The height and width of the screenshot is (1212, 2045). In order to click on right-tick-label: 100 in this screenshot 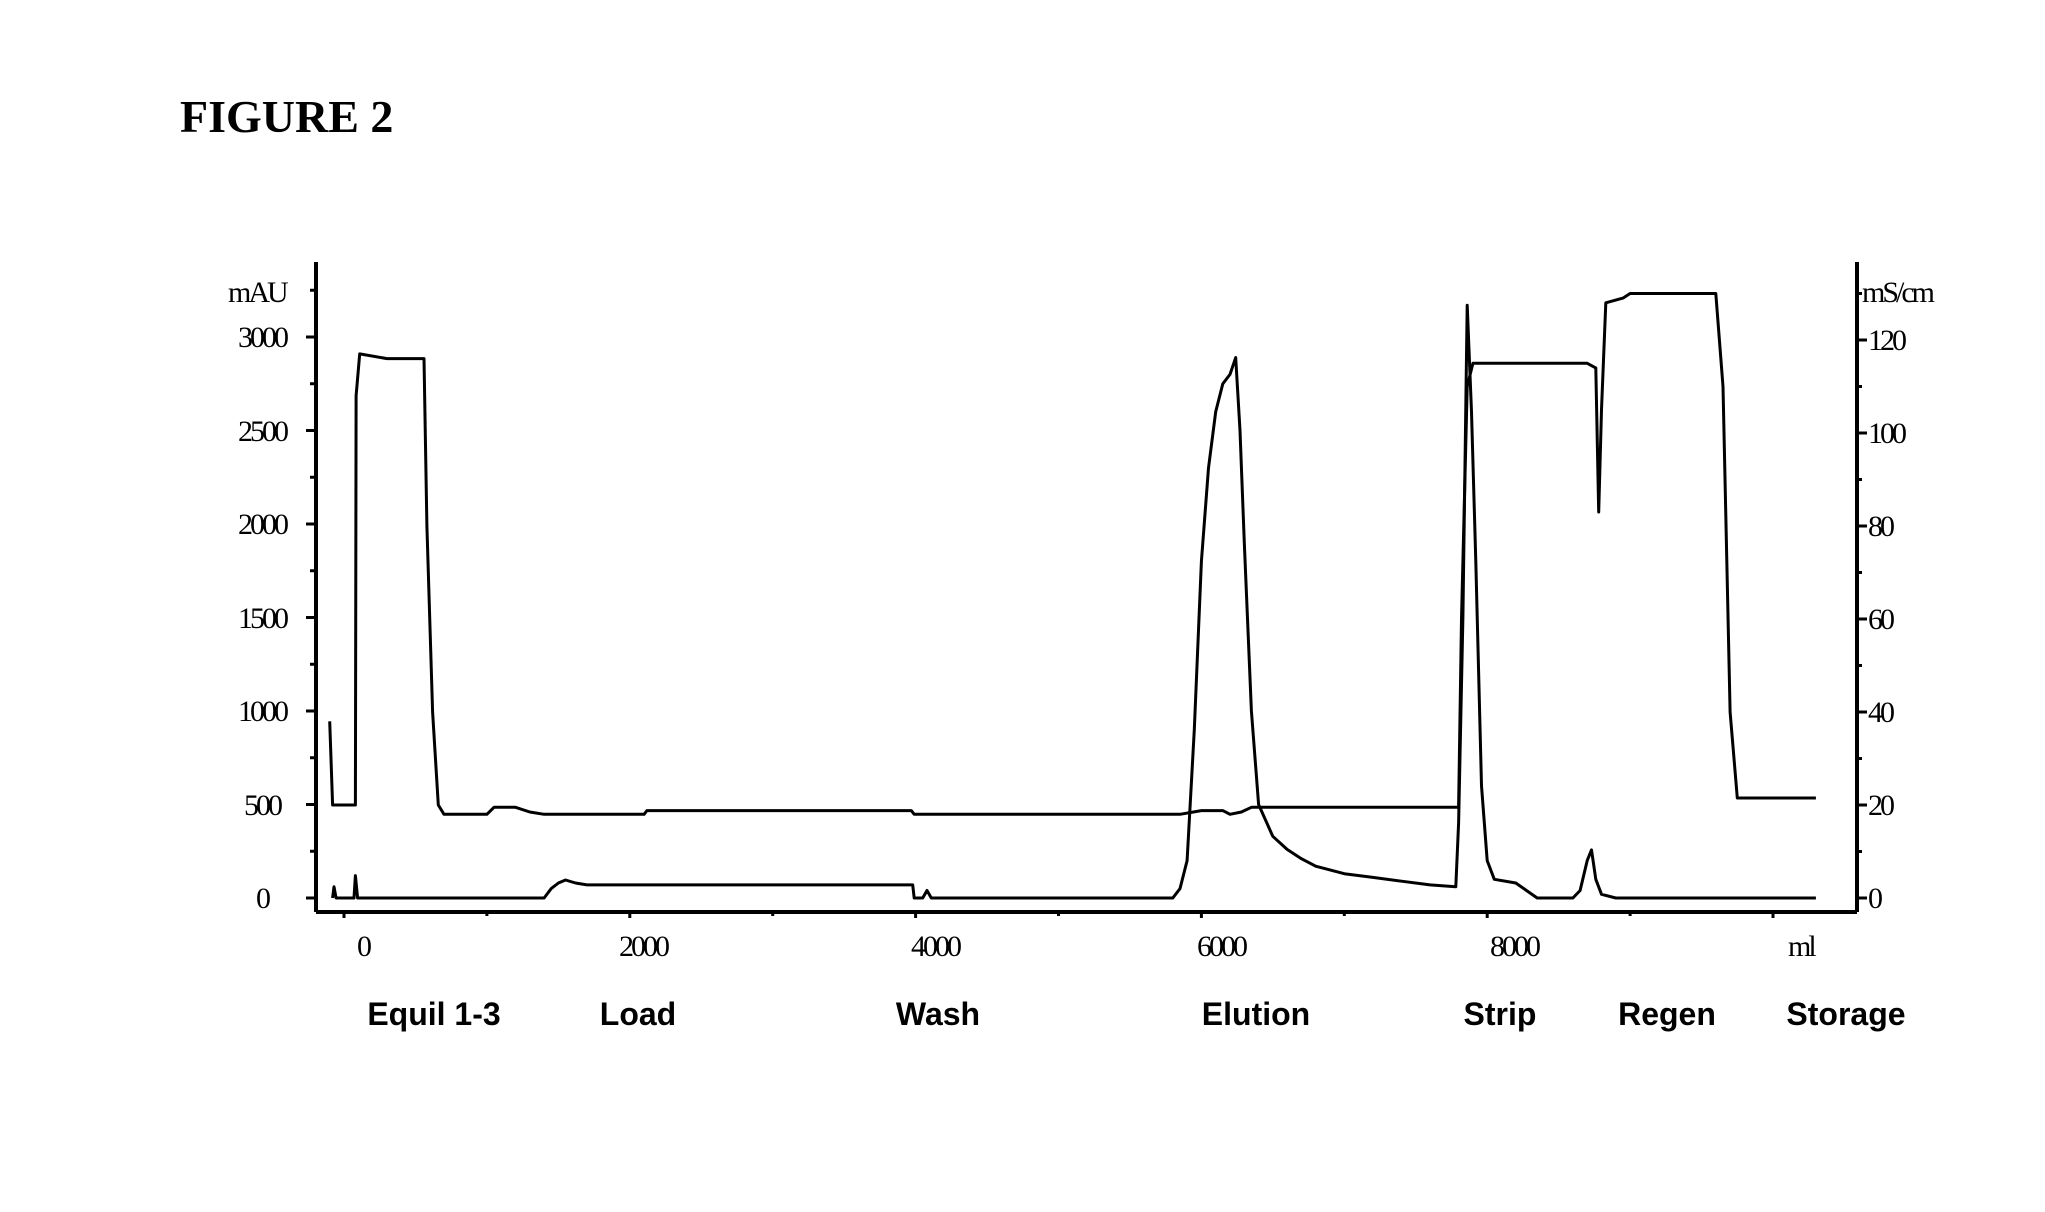, I will do `click(1887, 433)`.